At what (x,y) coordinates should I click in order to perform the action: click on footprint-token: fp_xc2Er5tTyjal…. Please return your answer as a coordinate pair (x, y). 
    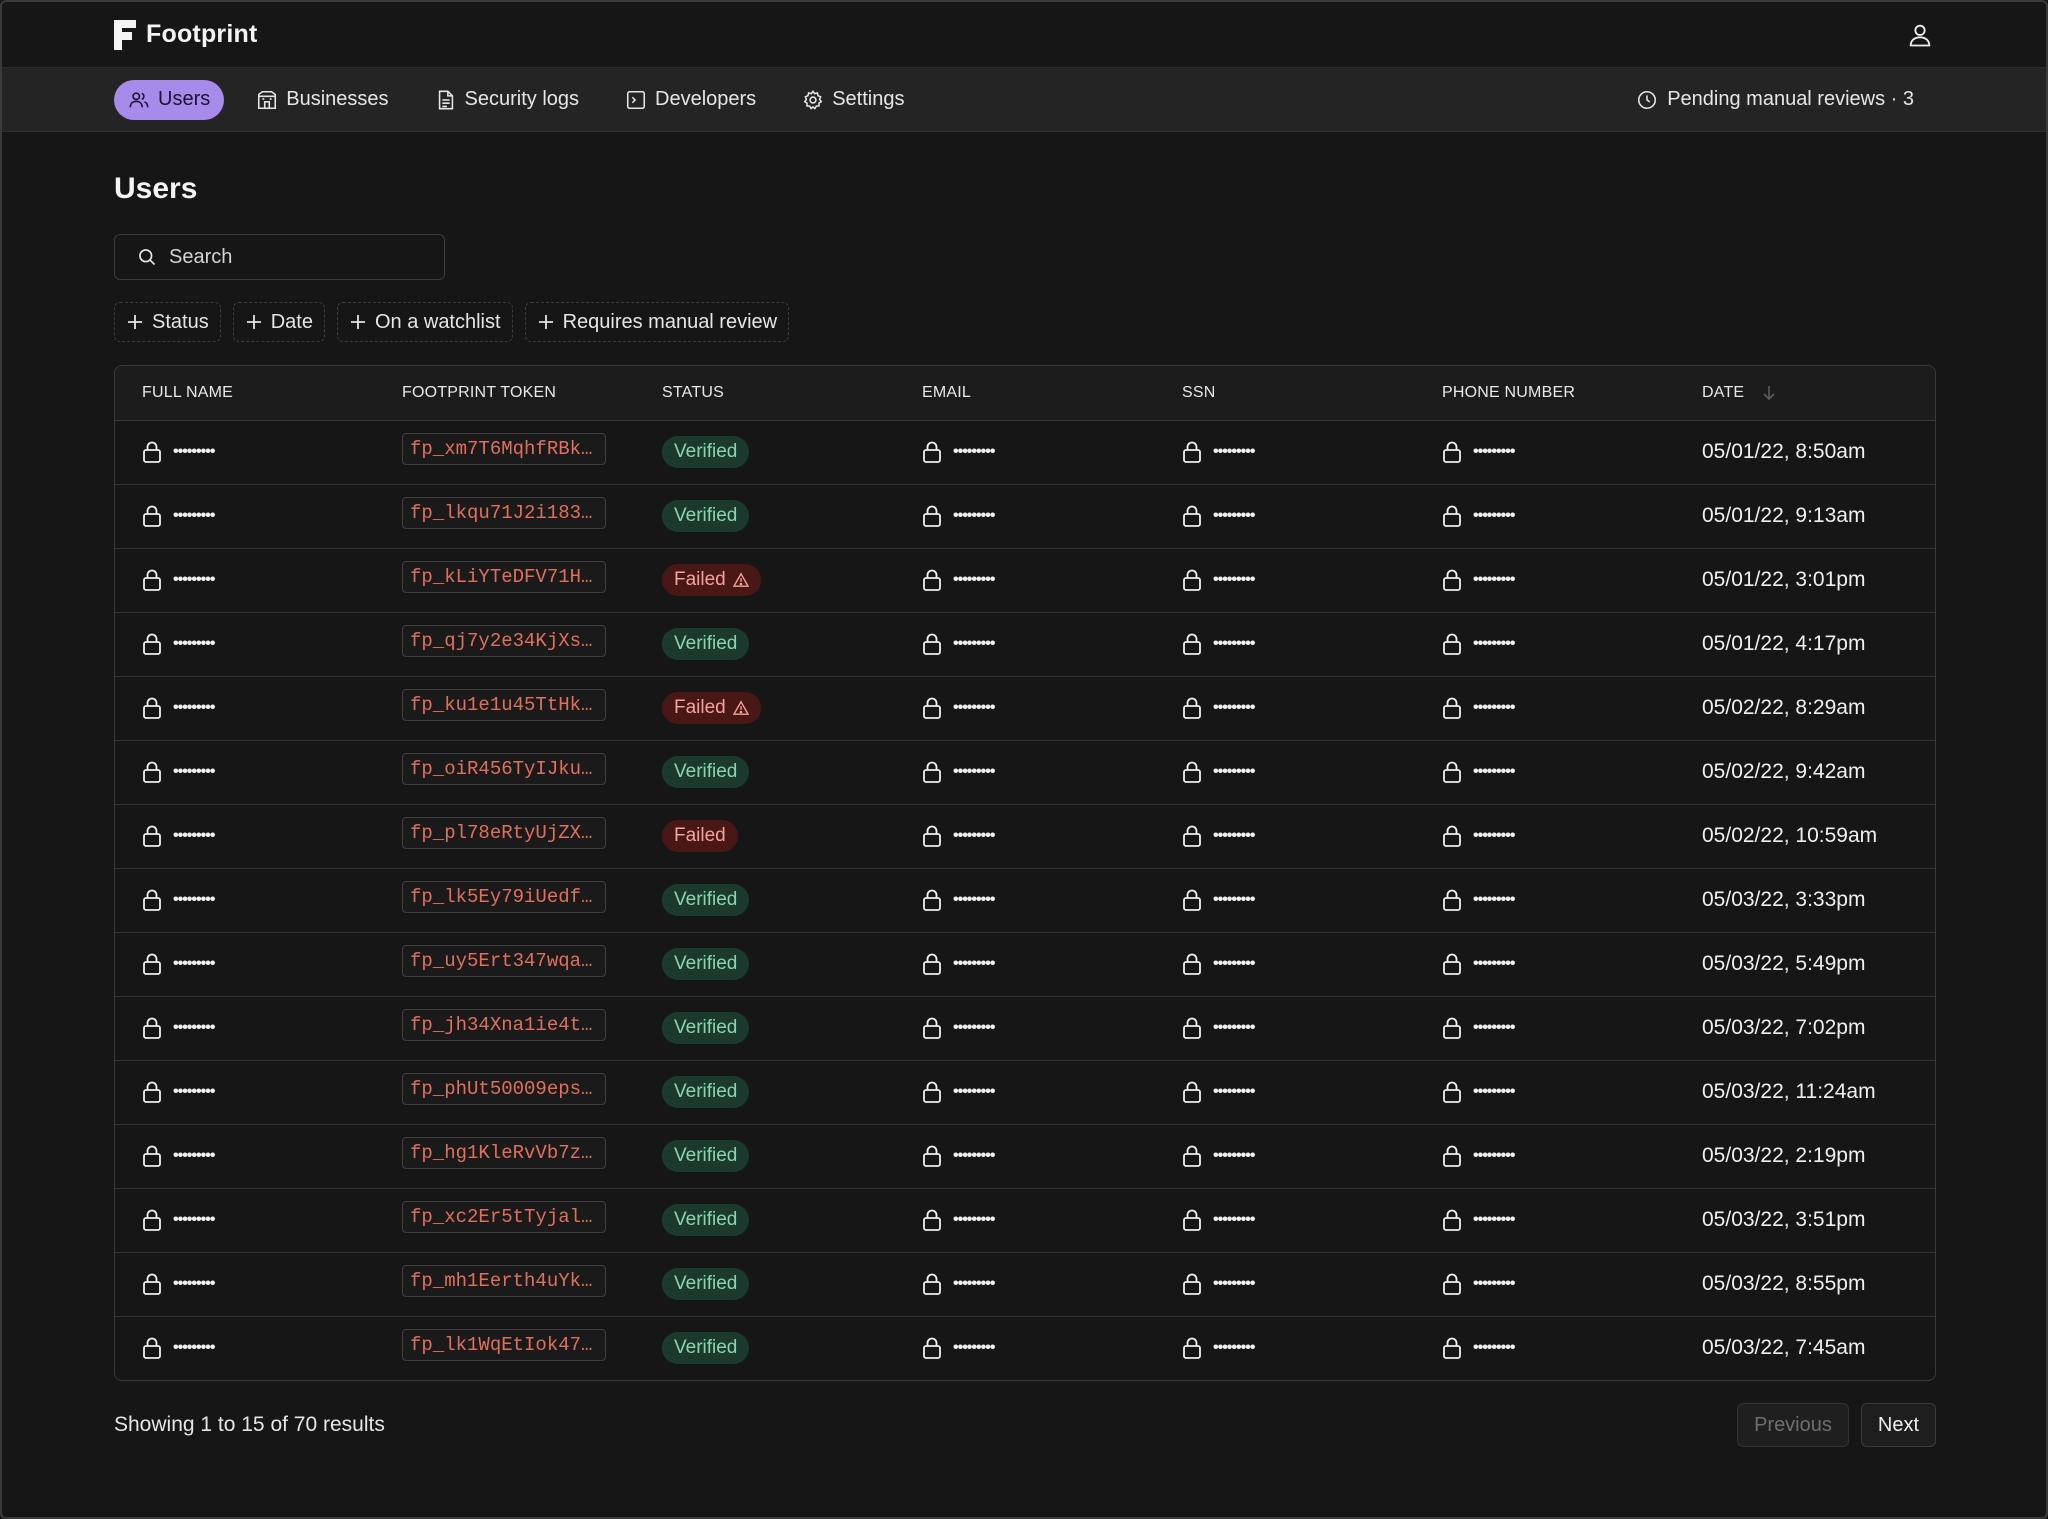
    Looking at the image, I should click on (504, 1217).